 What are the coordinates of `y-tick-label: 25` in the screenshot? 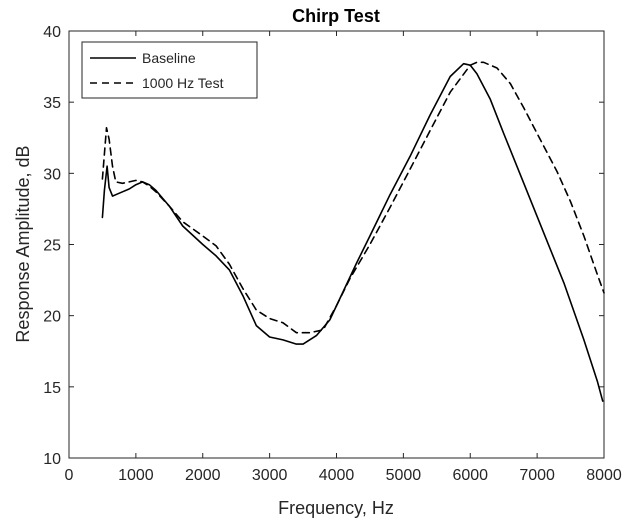 It's located at (52, 246).